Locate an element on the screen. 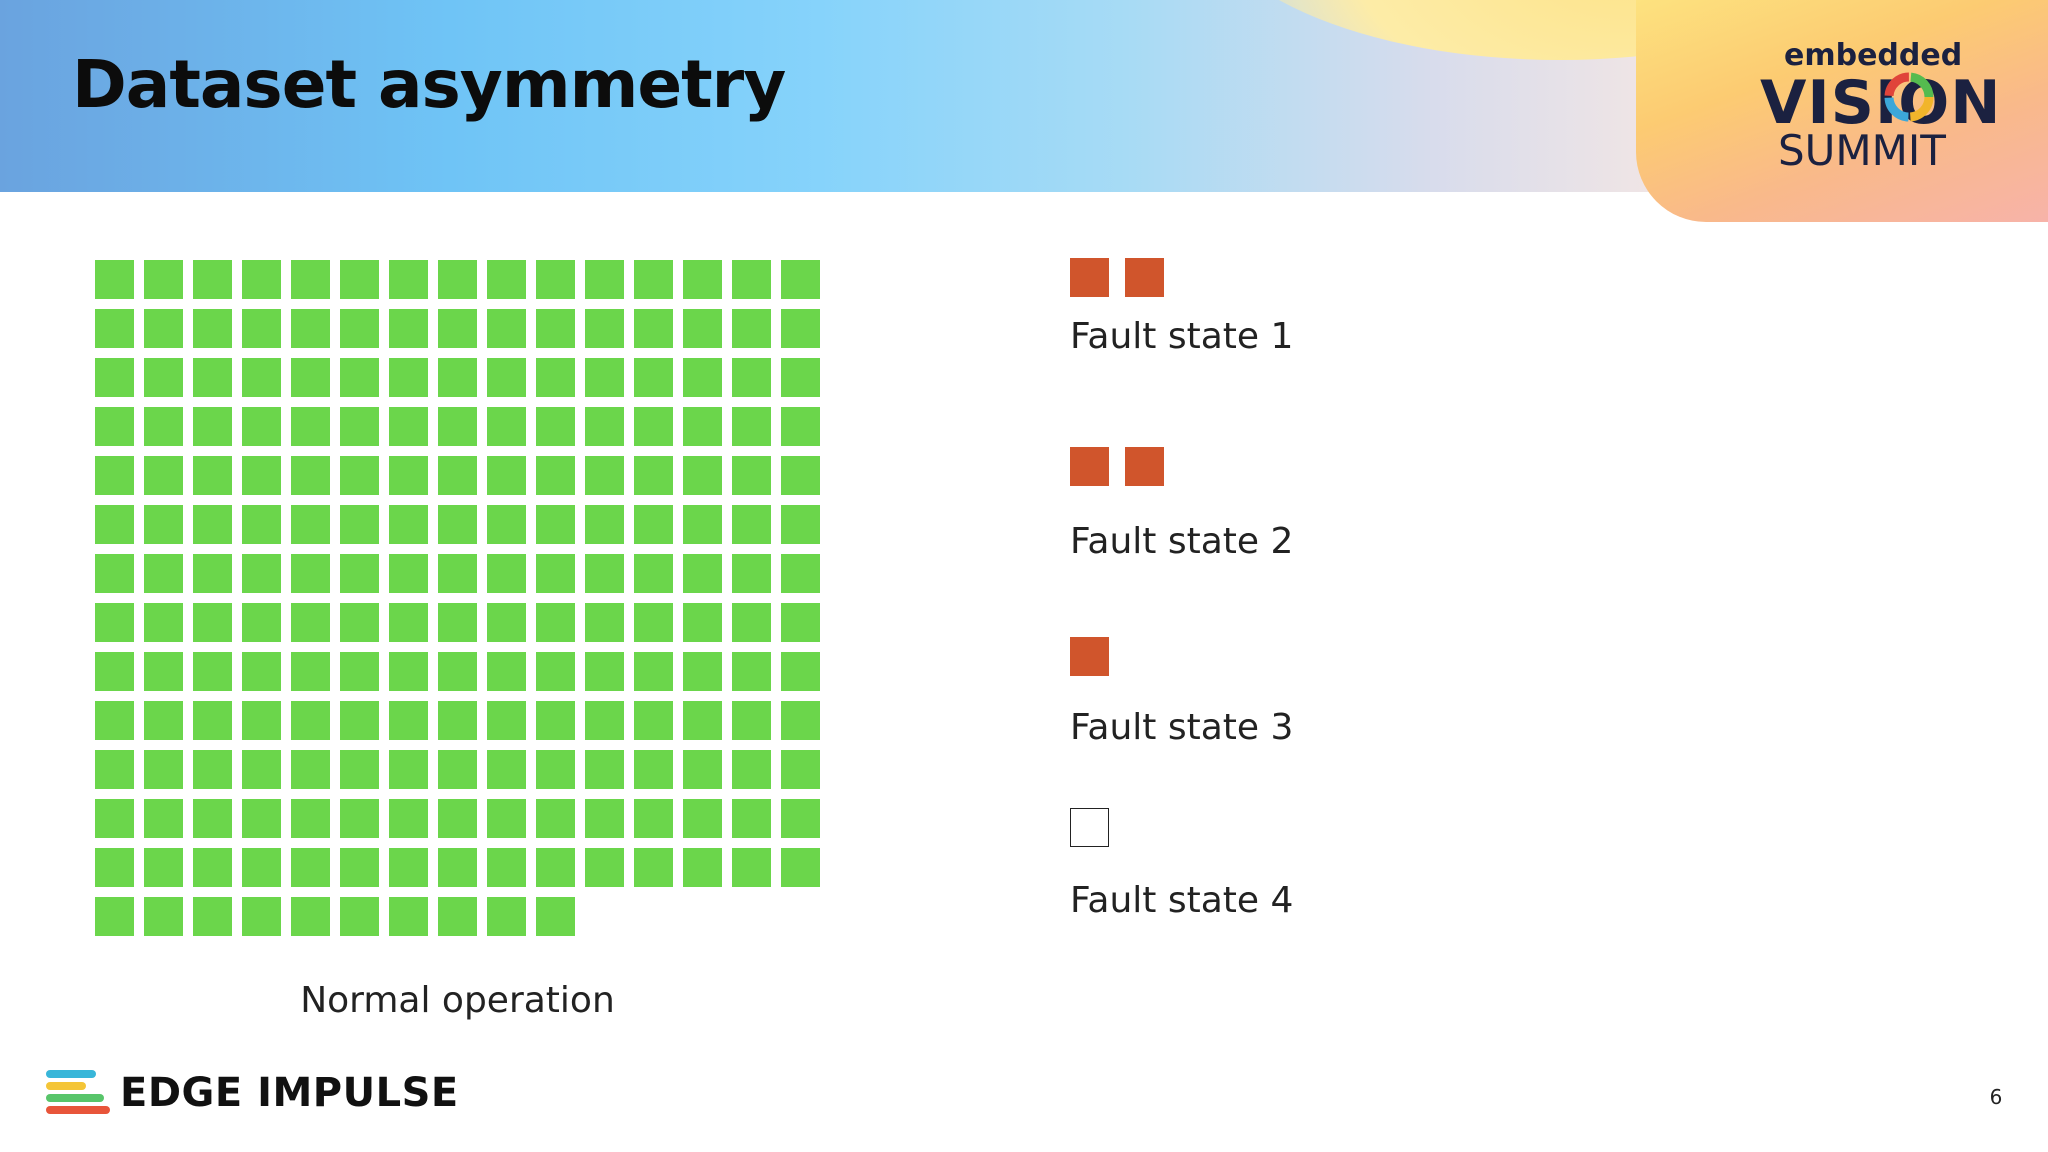  fault-state-1-label: Fault state 1 is located at coordinates (1182, 336).